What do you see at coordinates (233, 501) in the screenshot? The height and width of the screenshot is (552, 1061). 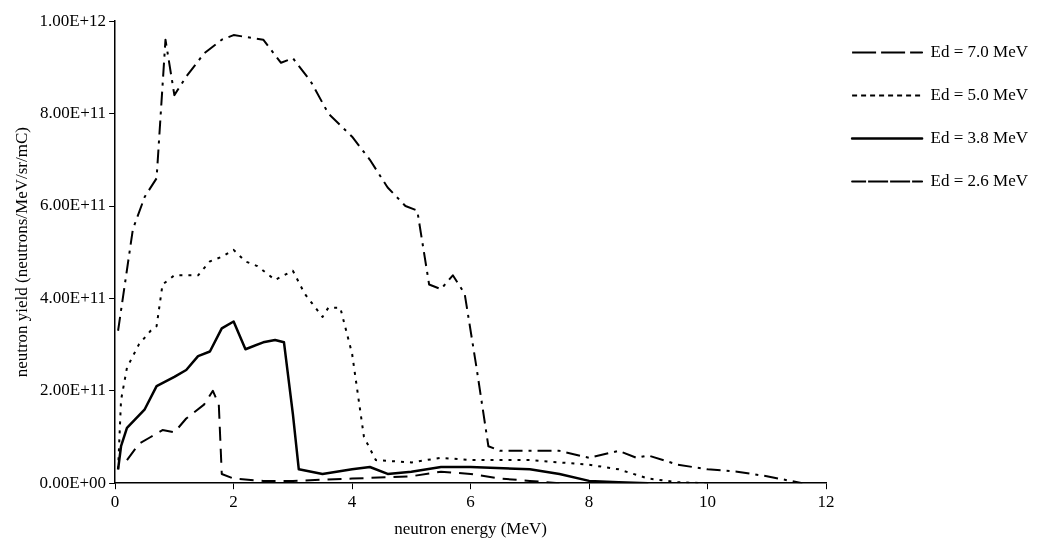 I see `x-tick-label: 2` at bounding box center [233, 501].